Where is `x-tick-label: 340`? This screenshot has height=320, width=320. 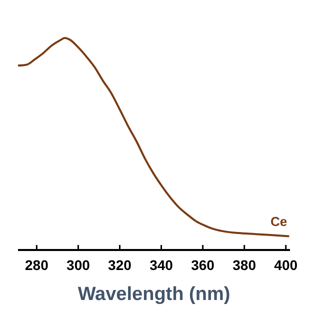 x-tick-label: 340 is located at coordinates (162, 265).